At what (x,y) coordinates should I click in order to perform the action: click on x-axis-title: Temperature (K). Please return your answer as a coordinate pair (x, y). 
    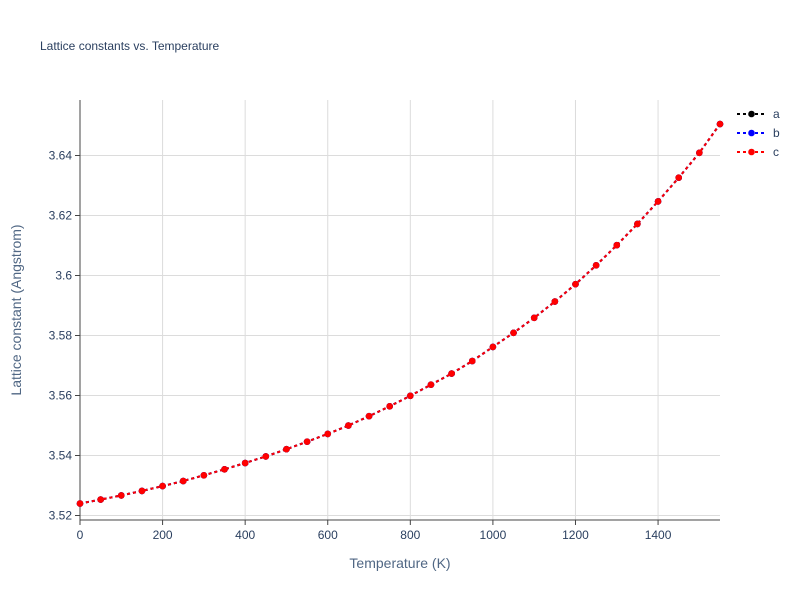
    Looking at the image, I should click on (399, 563).